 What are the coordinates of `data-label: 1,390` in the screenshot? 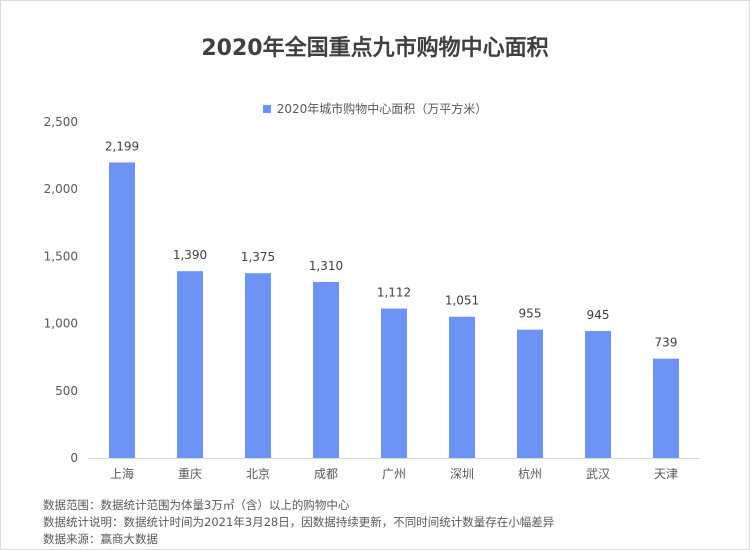 It's located at (190, 255).